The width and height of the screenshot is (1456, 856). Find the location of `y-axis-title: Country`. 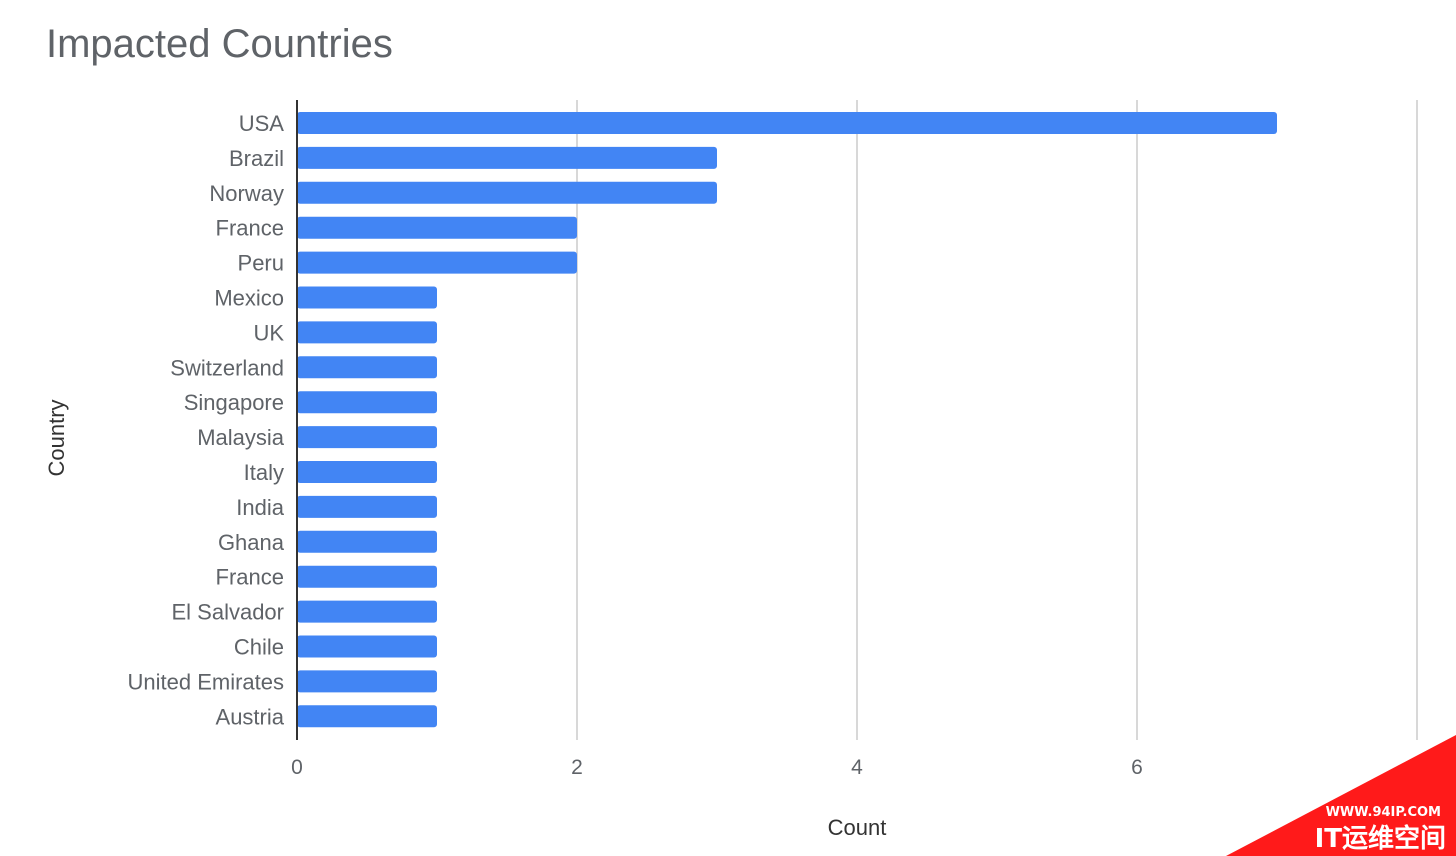

y-axis-title: Country is located at coordinates (56, 437).